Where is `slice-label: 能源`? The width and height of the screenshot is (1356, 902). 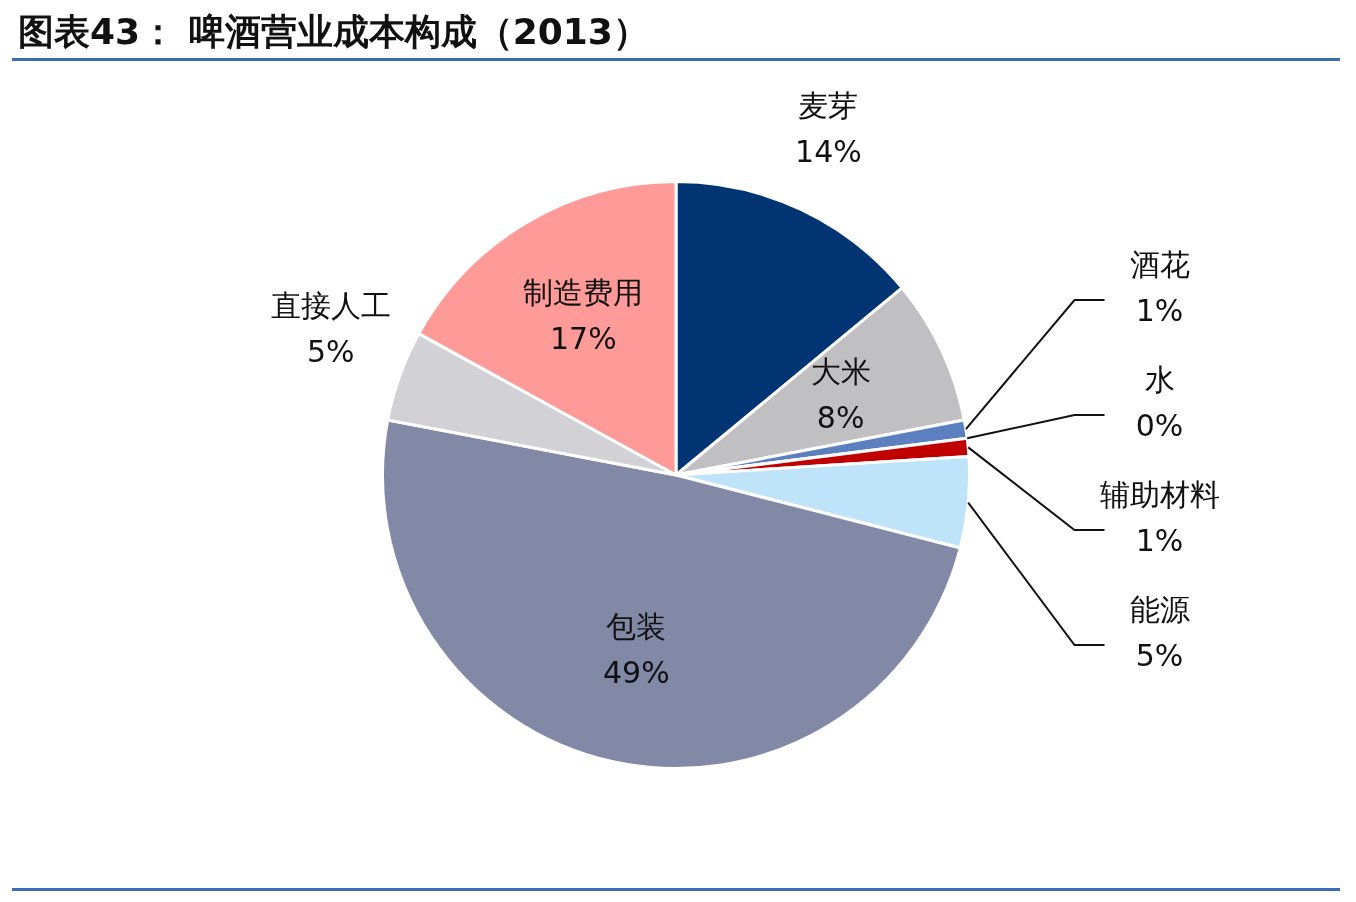
slice-label: 能源 is located at coordinates (1159, 609).